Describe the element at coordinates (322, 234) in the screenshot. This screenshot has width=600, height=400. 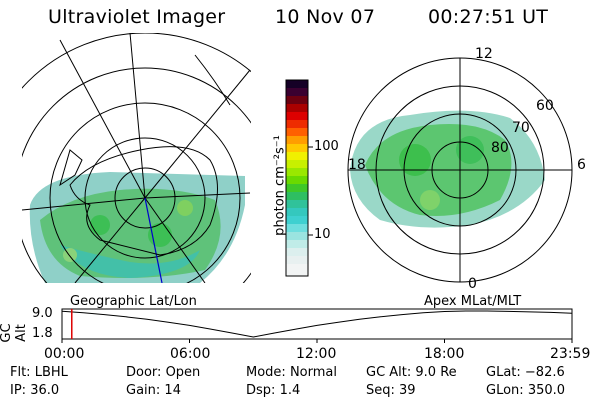
I see `colorbar-tick-10: 10` at that location.